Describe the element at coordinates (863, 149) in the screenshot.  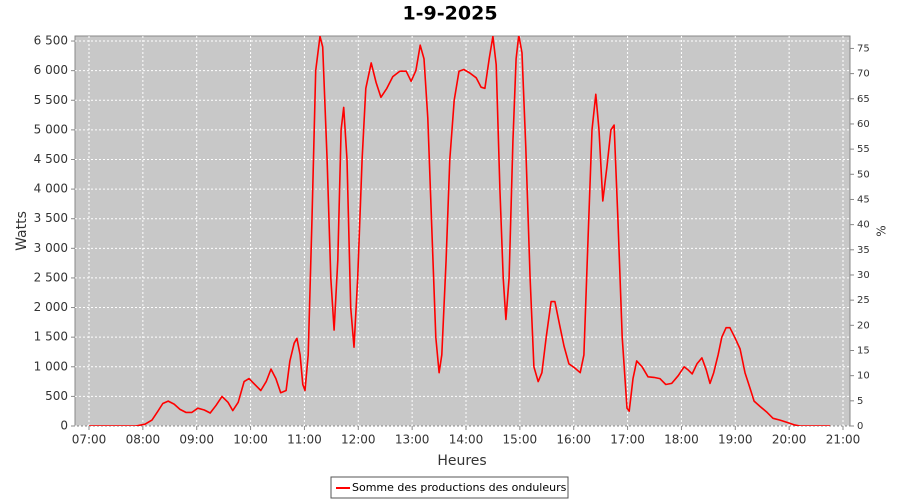
I see `y2-tick-label: 55` at that location.